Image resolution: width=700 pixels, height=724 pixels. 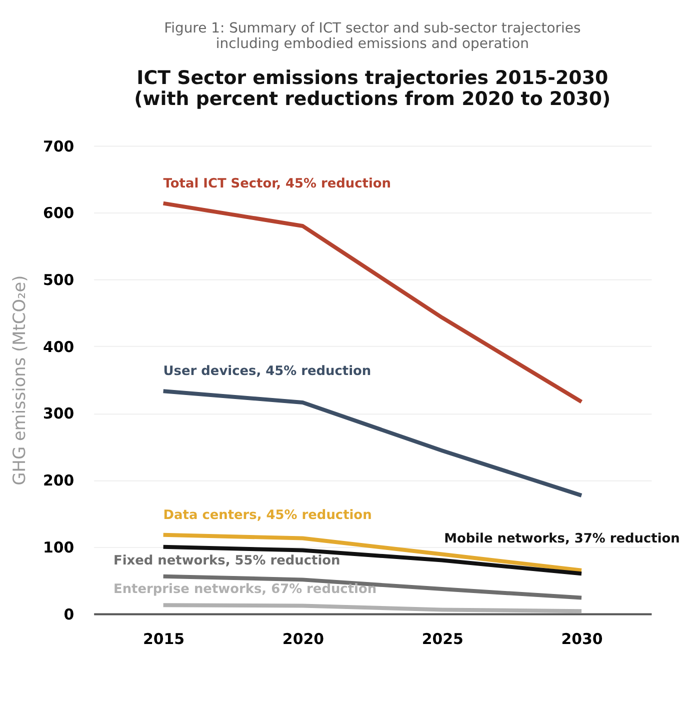 What do you see at coordinates (372, 36) in the screenshot?
I see `caption: Figure 1: Summary of ICT sector and sub-sector trajectories including embodied emissions and operation` at bounding box center [372, 36].